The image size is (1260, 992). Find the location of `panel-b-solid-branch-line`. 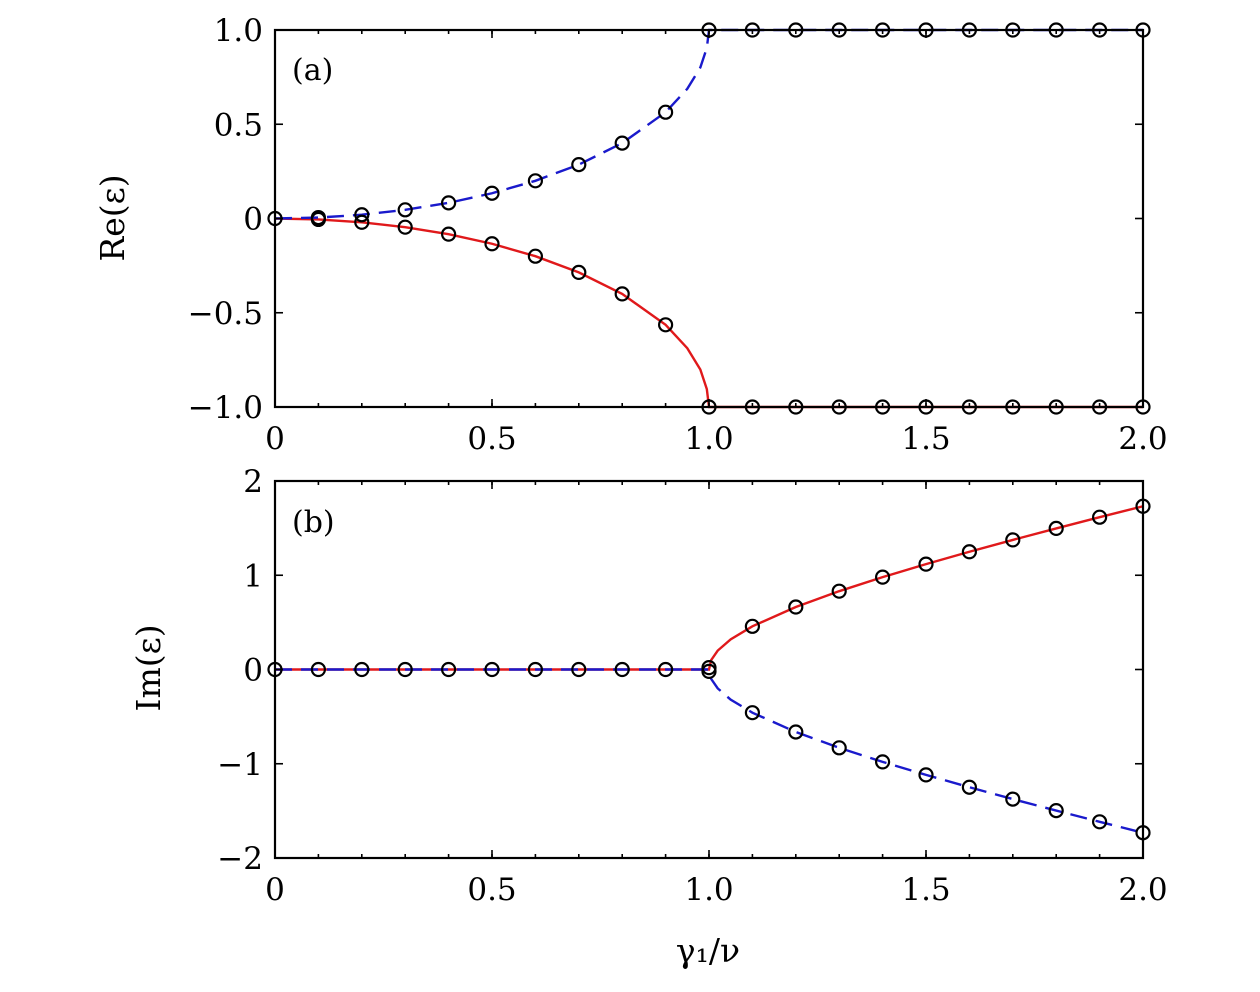

panel-b-solid-branch-line is located at coordinates (709, 588).